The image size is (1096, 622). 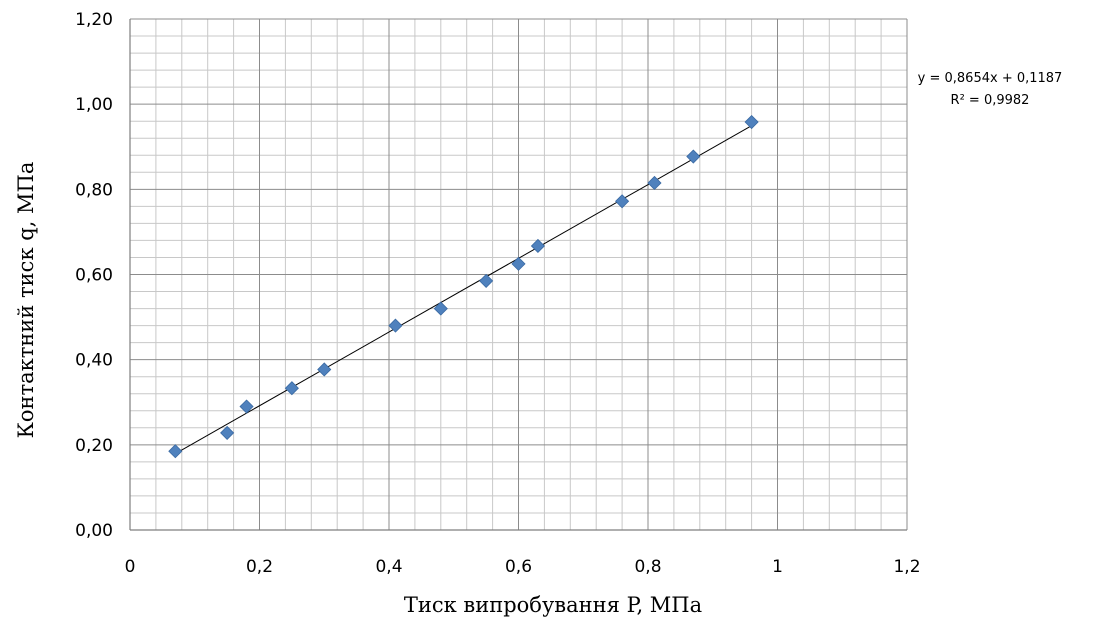 I want to click on x-tick-labels: 0 0,2 0,4 0,6 0,8 1 1,2, so click(x=523, y=567).